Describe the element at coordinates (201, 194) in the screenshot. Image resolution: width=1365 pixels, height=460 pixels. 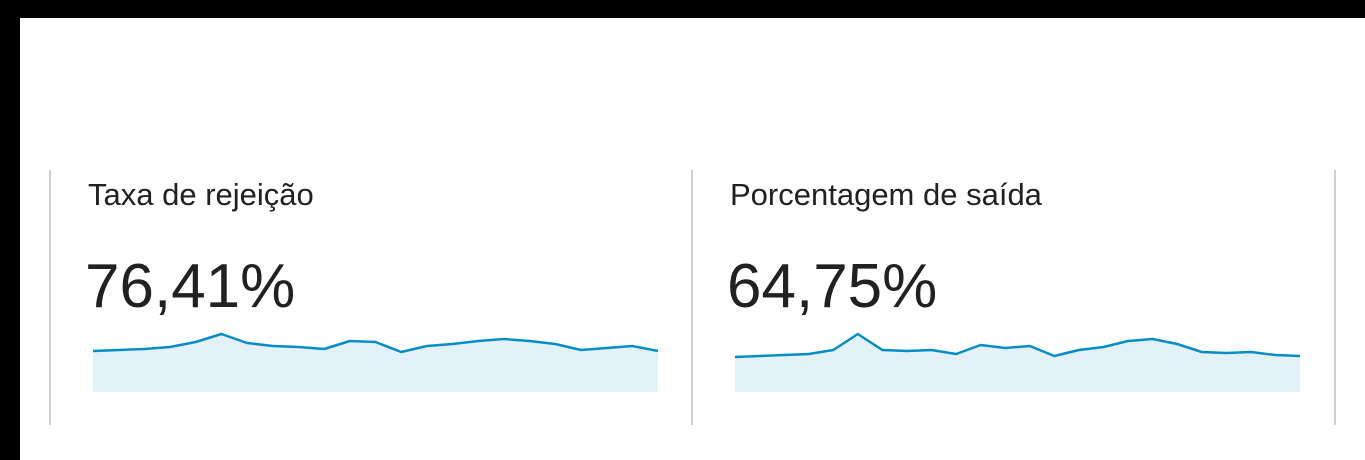
I see `card-title: Taxa de rejeição` at that location.